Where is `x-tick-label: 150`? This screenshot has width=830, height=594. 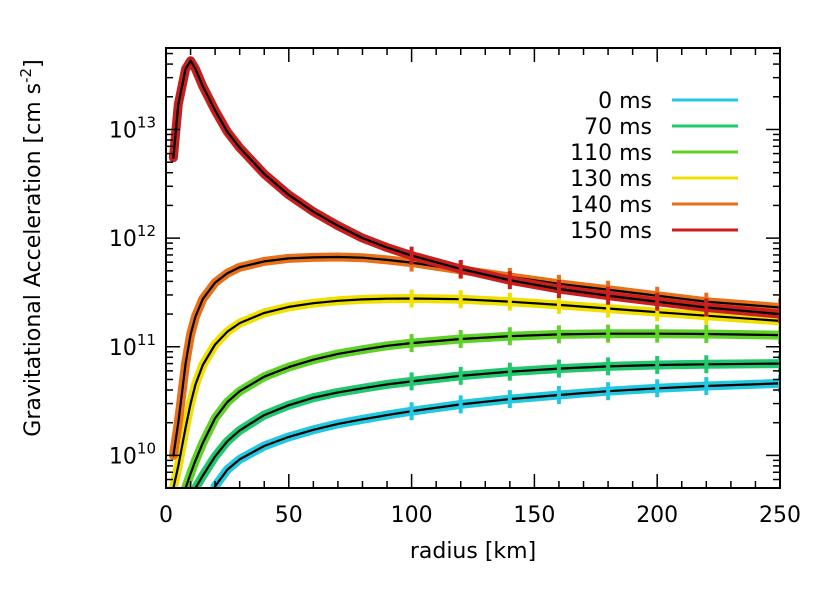 x-tick-label: 150 is located at coordinates (534, 515).